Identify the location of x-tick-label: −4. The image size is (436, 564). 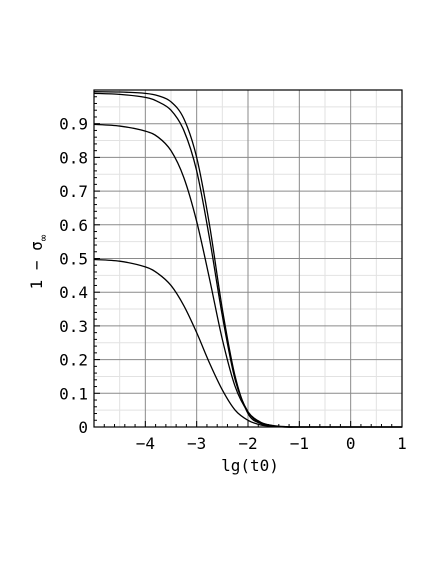
(145, 443).